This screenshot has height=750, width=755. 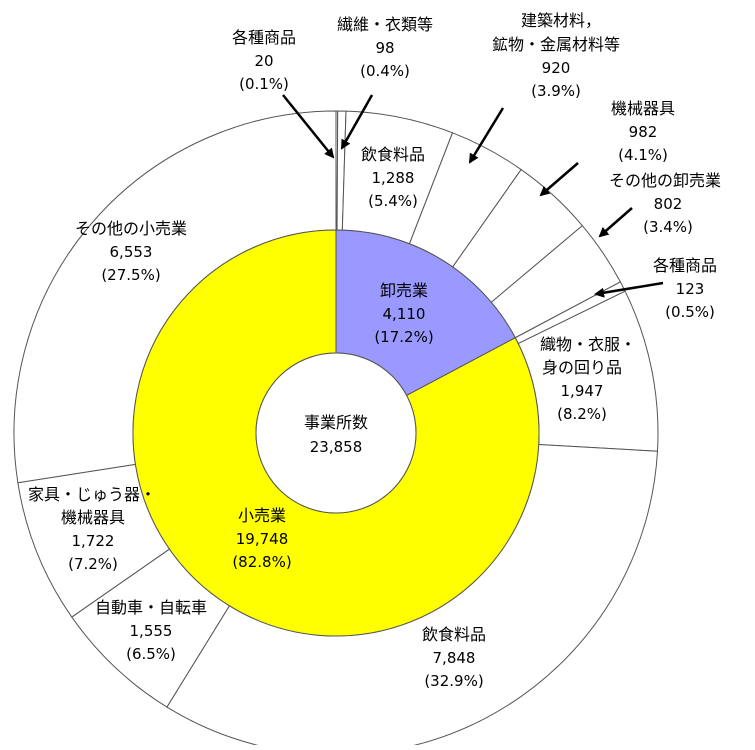 What do you see at coordinates (151, 607) in the screenshot?
I see `outer-label-name: 自動車・自転車` at bounding box center [151, 607].